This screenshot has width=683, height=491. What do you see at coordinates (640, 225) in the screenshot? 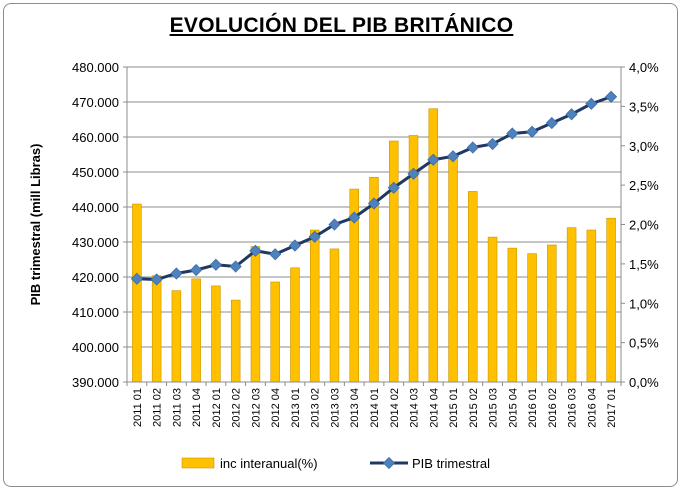
I see `right-axis-ticks: 0,0% 0,5% 1,0% 1,5% 2,0% 2,5% 3,0% 3,5% 4,0%` at bounding box center [640, 225].